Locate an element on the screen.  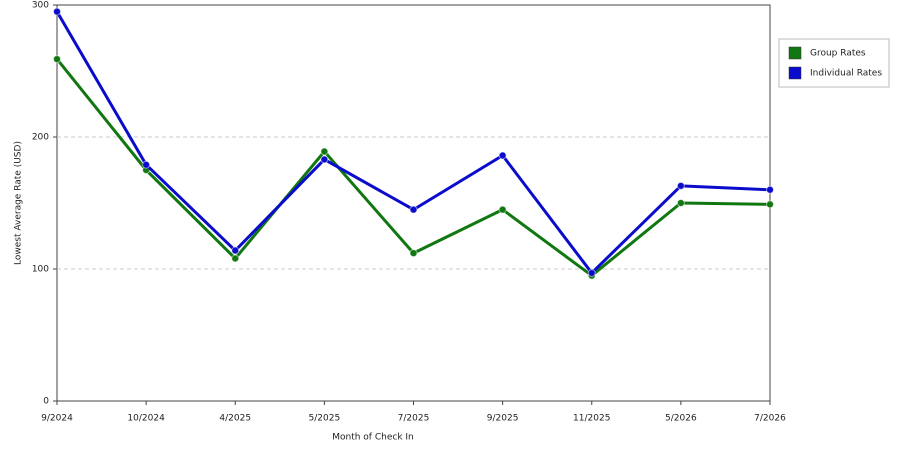
x-axis-label: Month of Check In is located at coordinates (373, 438).